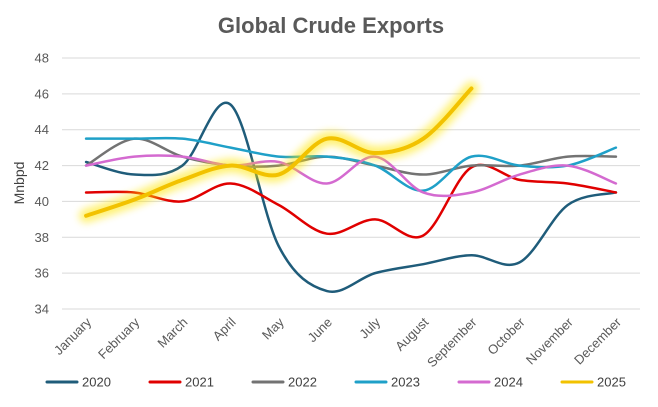 This screenshot has height=407, width=658. What do you see at coordinates (369, 327) in the screenshot?
I see `x-tick-label: July` at bounding box center [369, 327].